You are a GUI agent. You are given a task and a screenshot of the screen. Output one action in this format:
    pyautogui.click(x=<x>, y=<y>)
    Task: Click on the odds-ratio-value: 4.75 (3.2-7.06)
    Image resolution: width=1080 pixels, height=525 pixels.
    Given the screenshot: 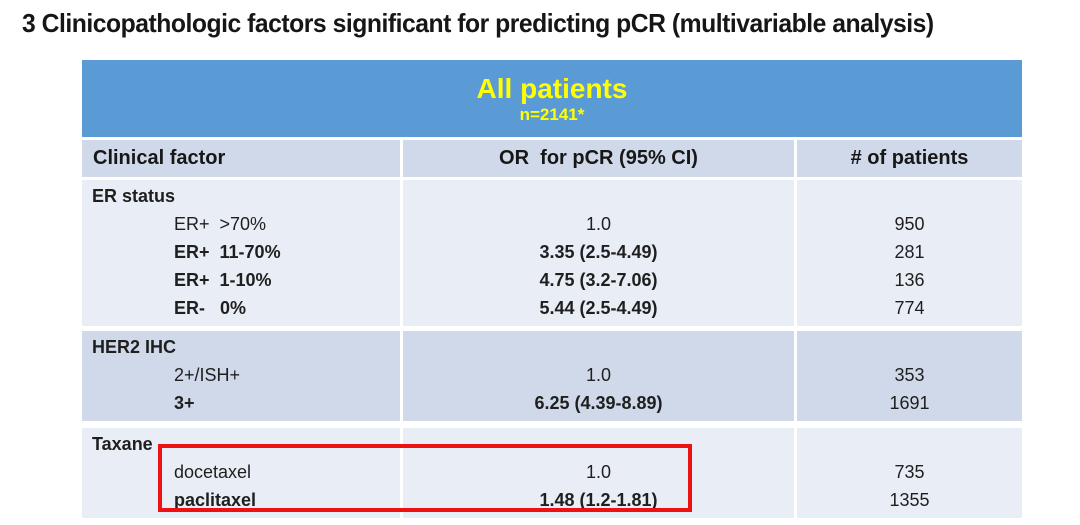 What is the action you would take?
    pyautogui.click(x=598, y=280)
    